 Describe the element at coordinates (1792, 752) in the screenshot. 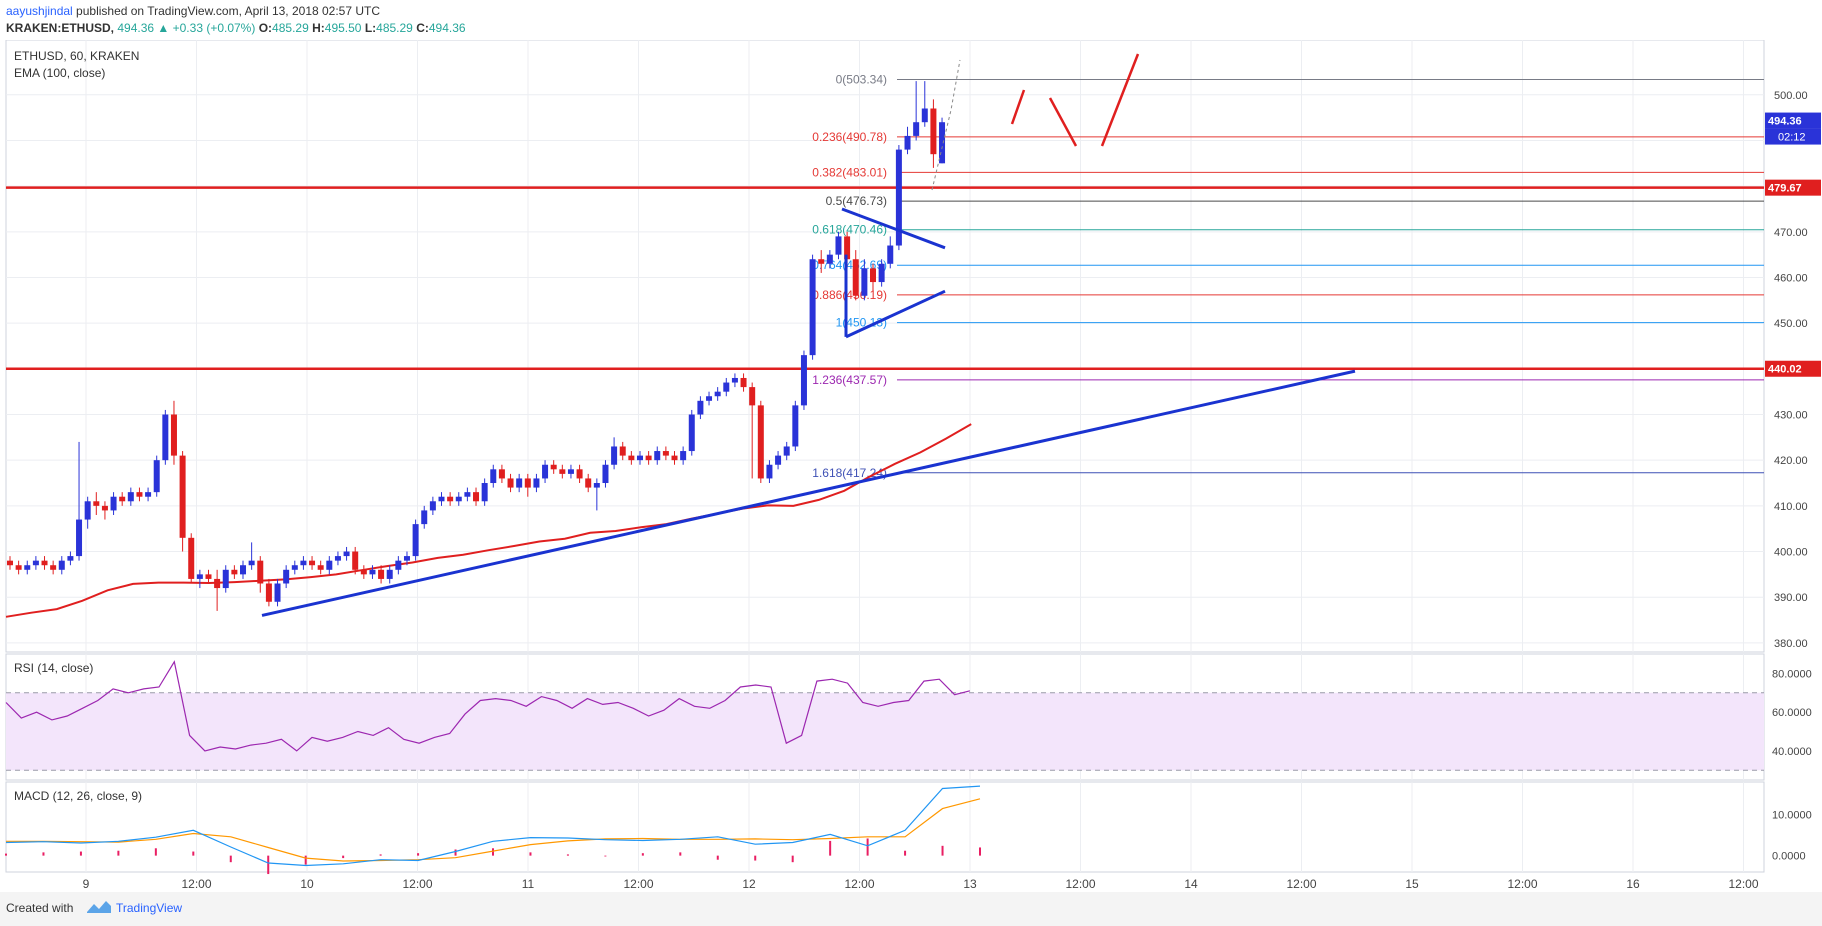

I see `rsi-tick-label: 40.0000` at that location.